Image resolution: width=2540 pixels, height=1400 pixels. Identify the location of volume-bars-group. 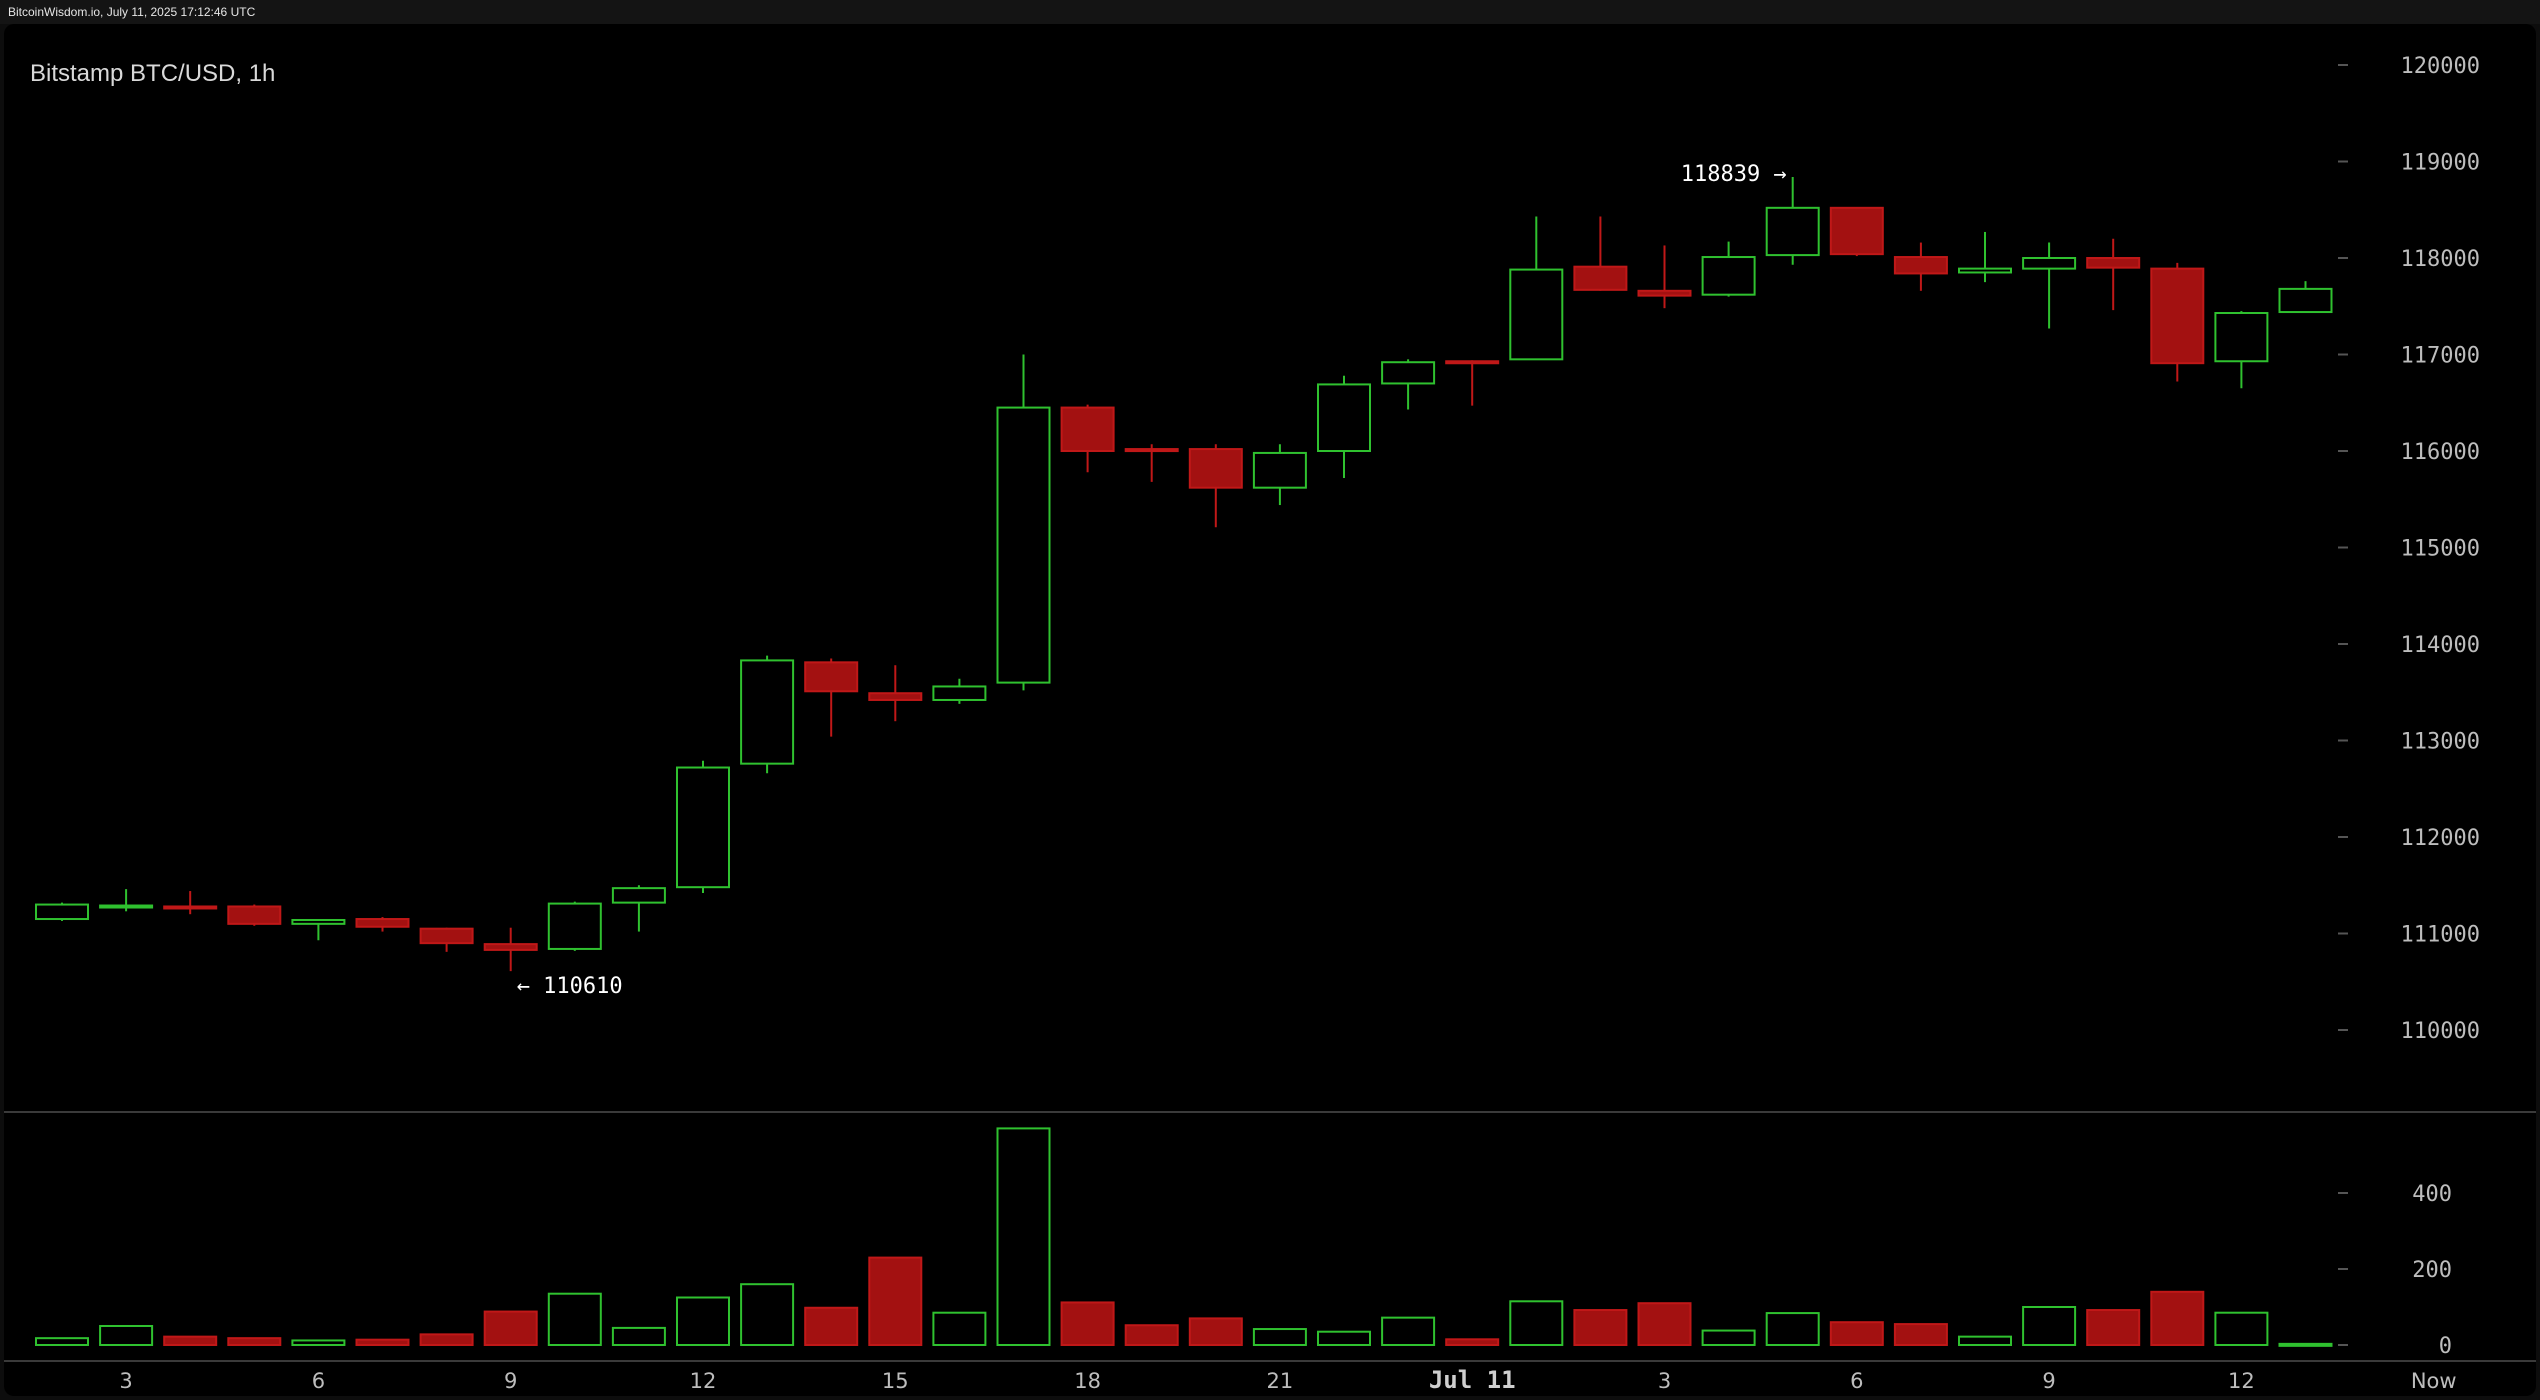
(1184, 1237).